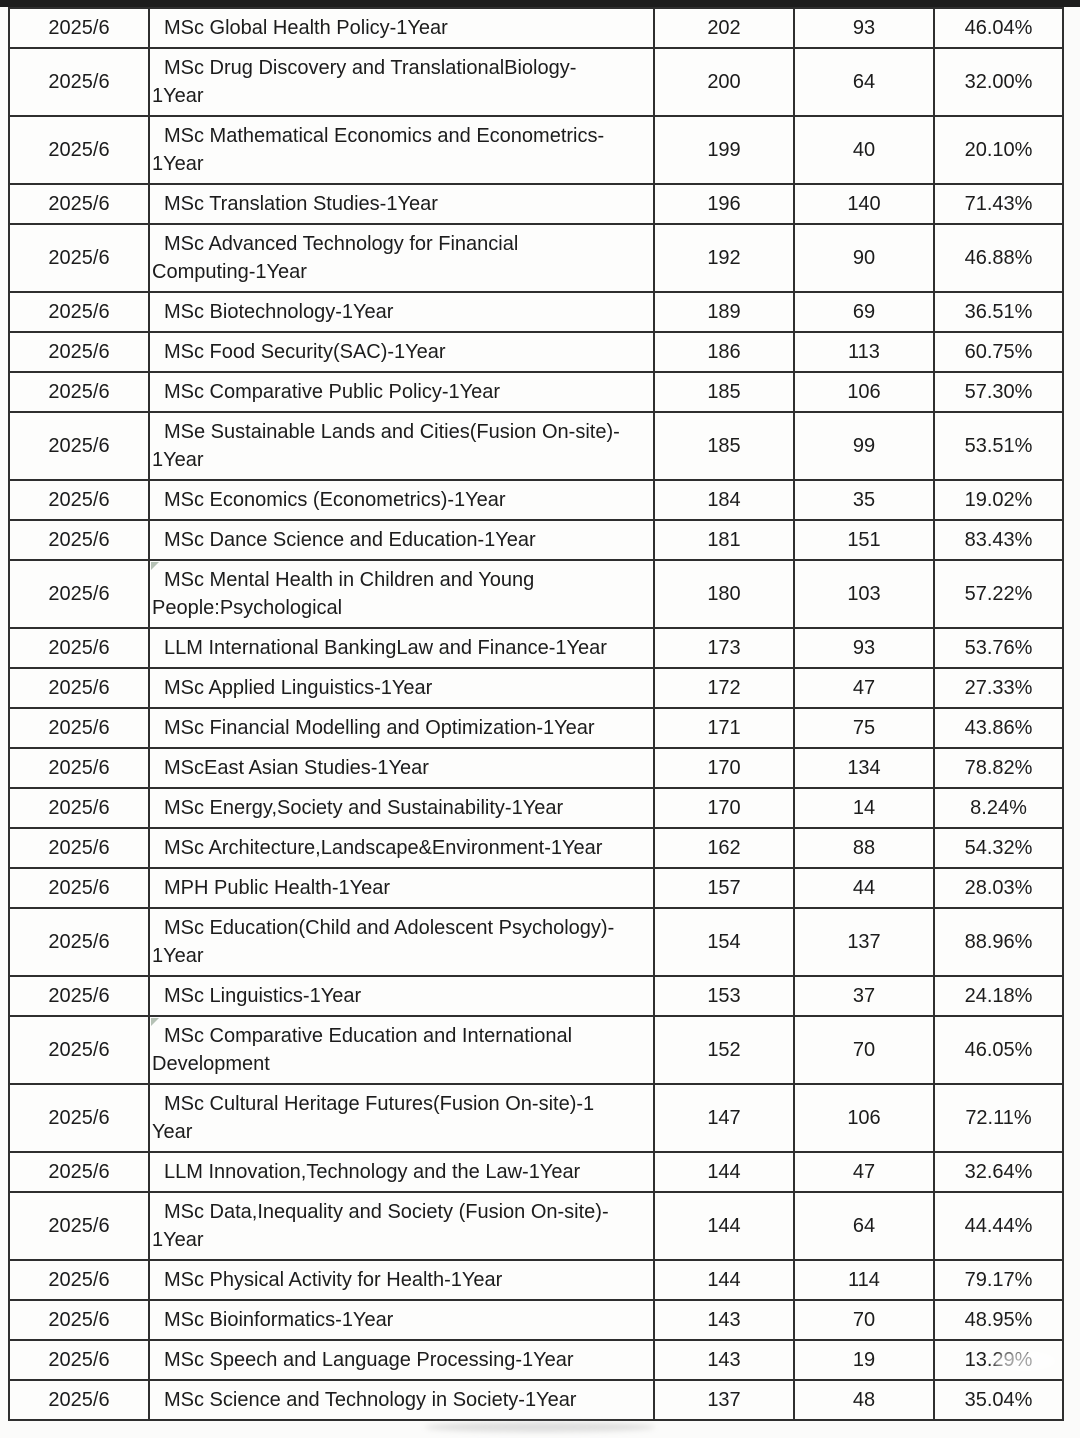  What do you see at coordinates (864, 1320) in the screenshot?
I see `cell-offers-count: 70` at bounding box center [864, 1320].